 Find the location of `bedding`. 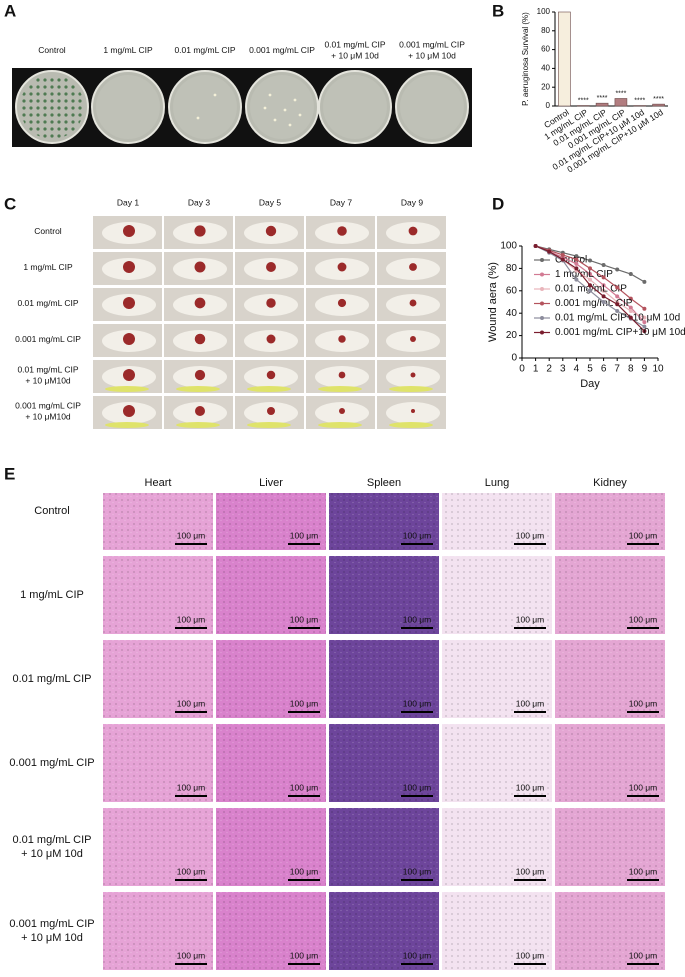

bedding is located at coordinates (127, 425).